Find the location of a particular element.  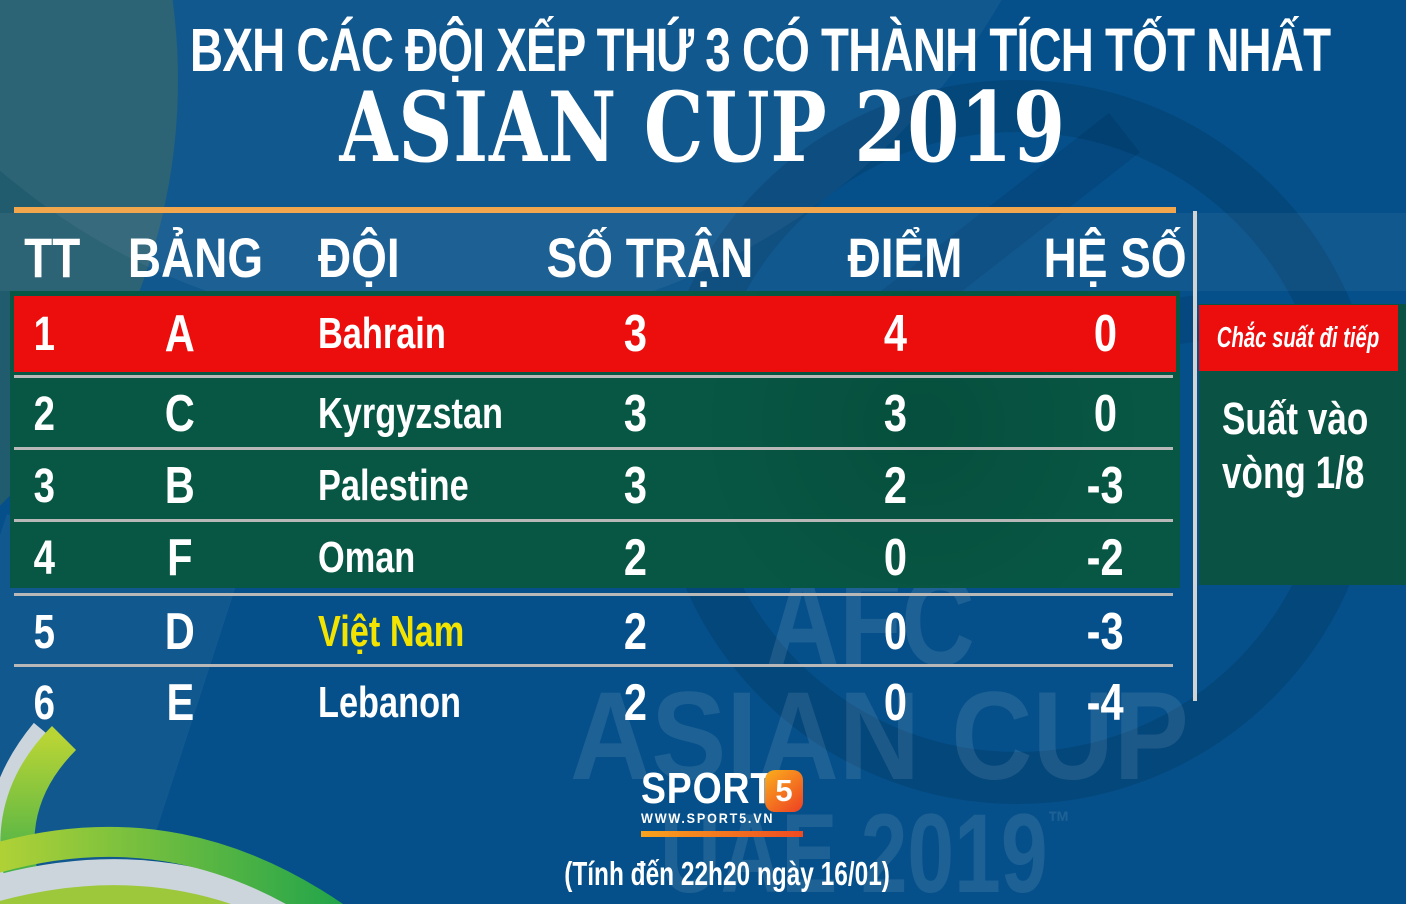

orange-divider is located at coordinates (595, 210).